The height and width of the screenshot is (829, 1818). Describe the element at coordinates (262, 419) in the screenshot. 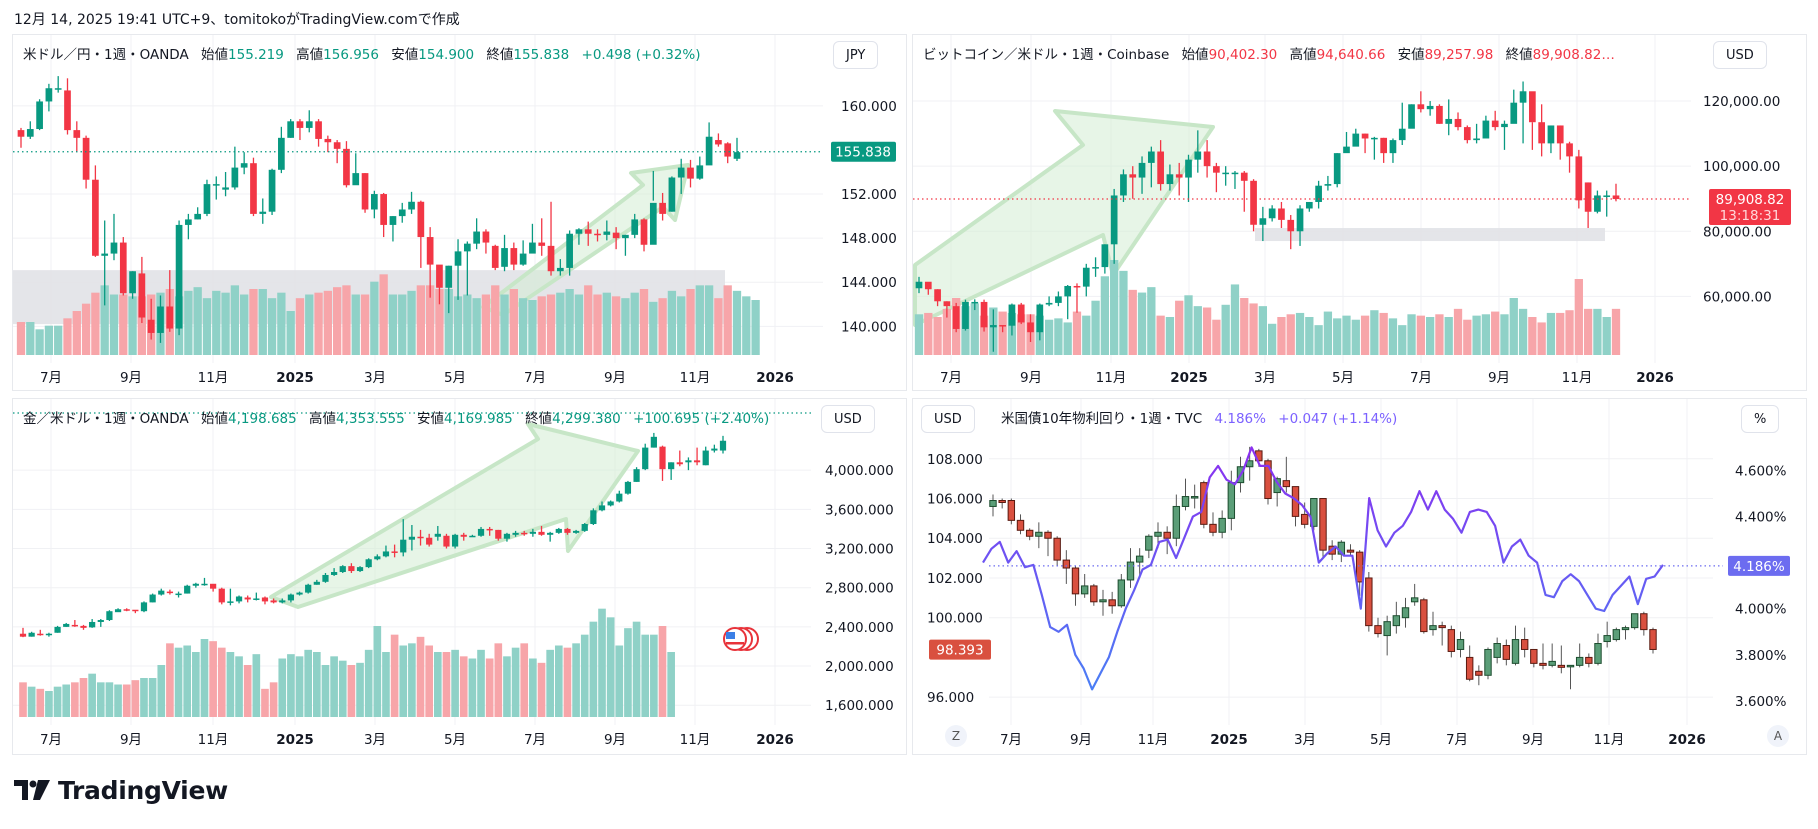

I see `open-value: 4,198.685` at that location.